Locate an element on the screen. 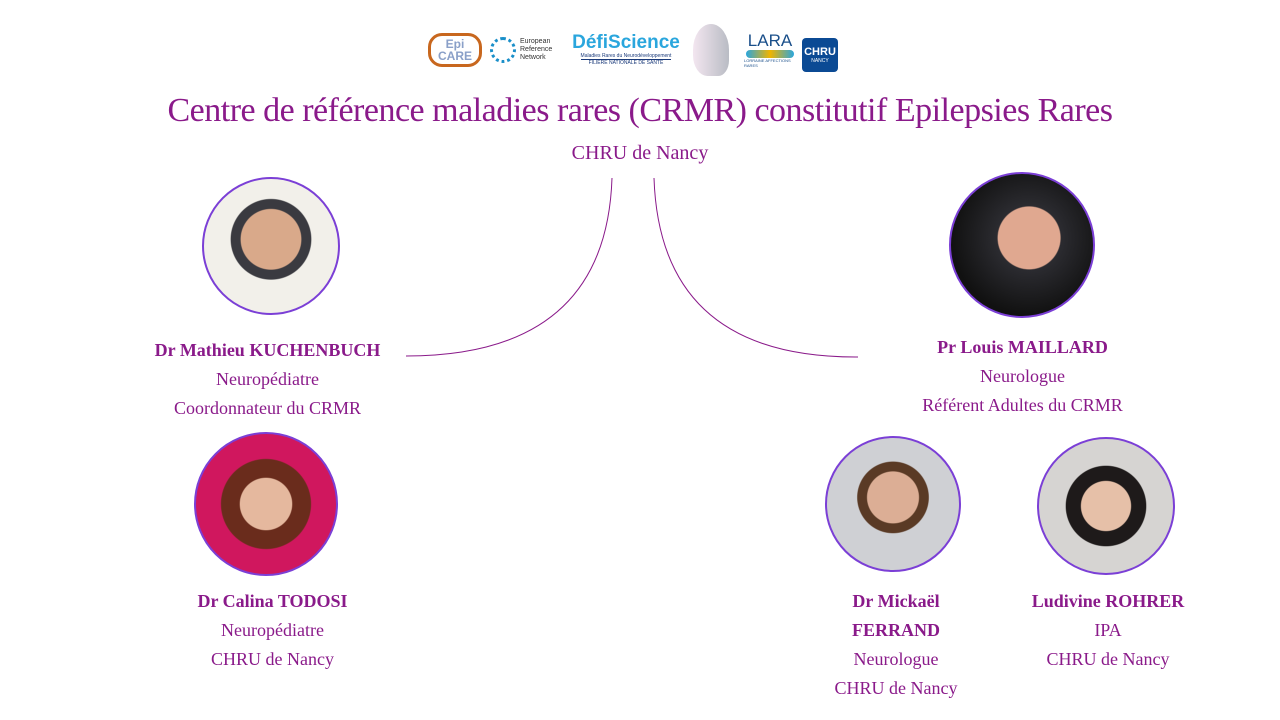 This screenshot has height=720, width=1280. crmr-head-logo is located at coordinates (711, 49).